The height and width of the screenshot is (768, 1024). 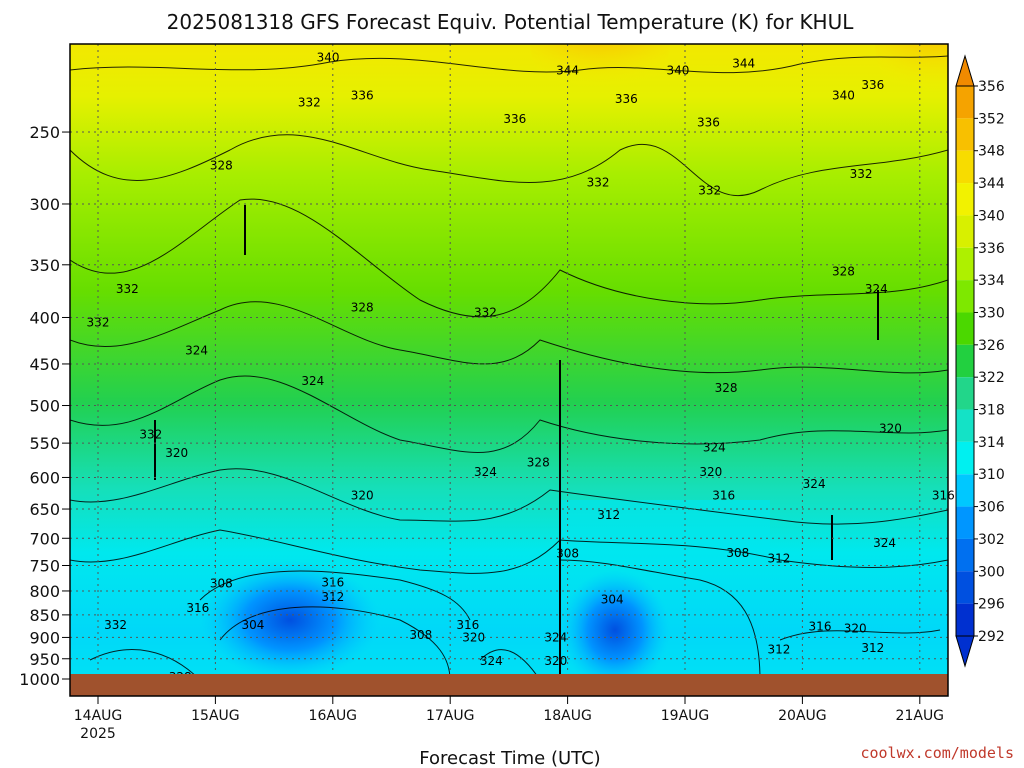 What do you see at coordinates (509, 710) in the screenshot?
I see `x-axis: 14AUG 15AUG 16AUG 17AUG 18AUG 19AUG 20AUG 21AUG` at bounding box center [509, 710].